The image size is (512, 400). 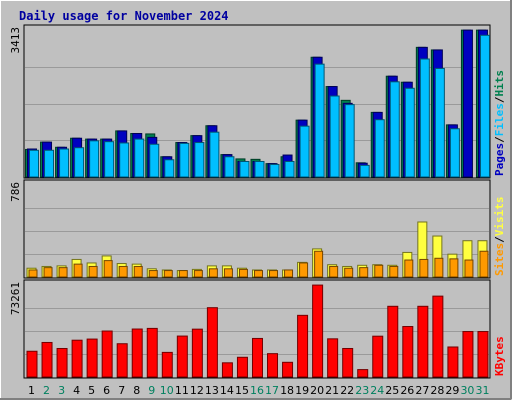 I want to click on day-label: 14, so click(x=227, y=390).